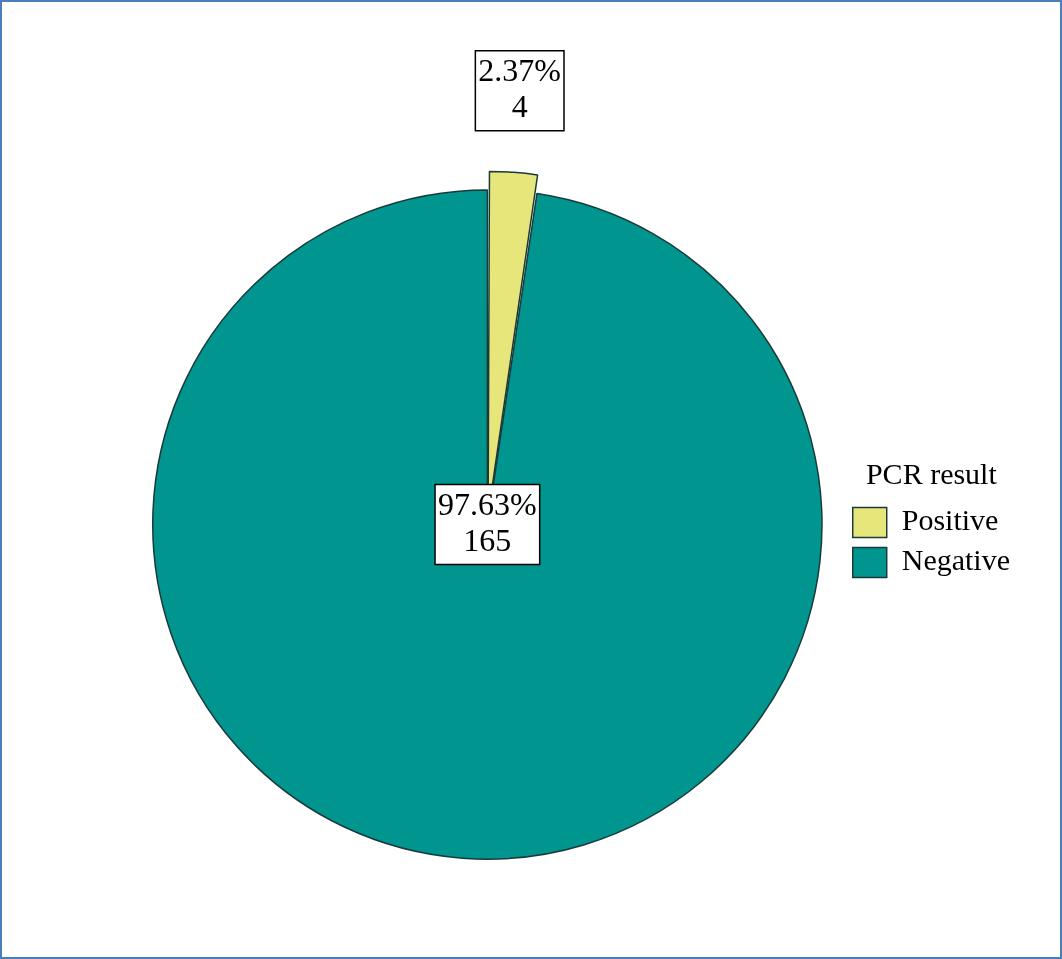 Image resolution: width=1062 pixels, height=959 pixels. Describe the element at coordinates (487, 521) in the screenshot. I see `data-label: 97.63% 165` at that location.